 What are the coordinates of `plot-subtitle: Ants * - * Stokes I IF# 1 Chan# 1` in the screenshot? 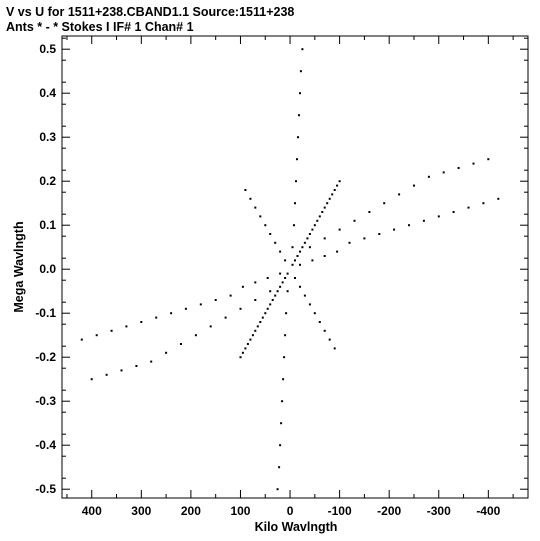 It's located at (100, 27).